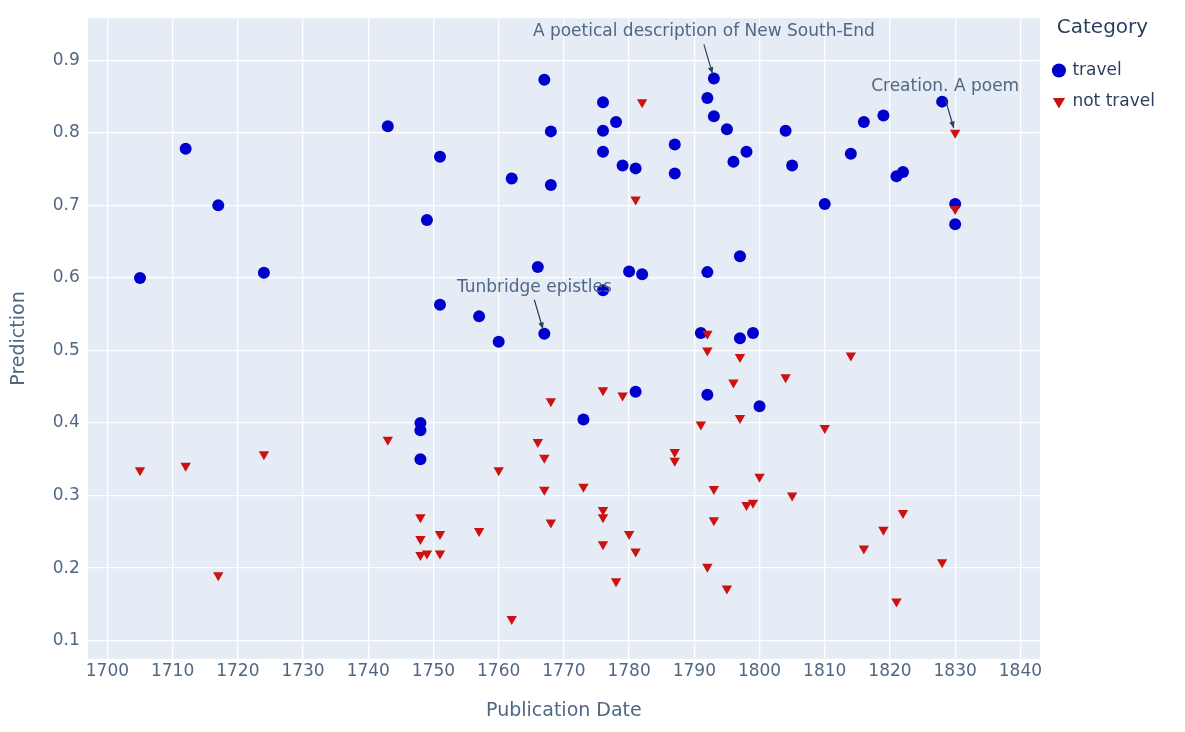 Image resolution: width=1185 pixels, height=732 pixels. Describe the element at coordinates (703, 30) in the screenshot. I see `annotation: A poetical description of New South-End` at that location.